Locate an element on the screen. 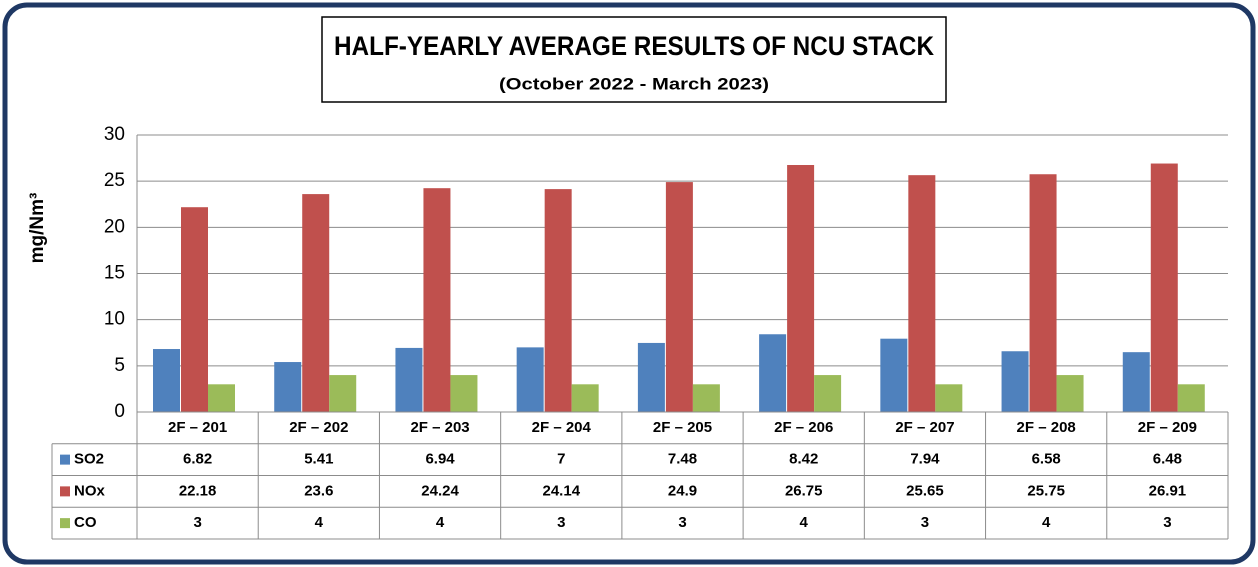 The height and width of the screenshot is (567, 1258). category-label: 2F – 204 is located at coordinates (562, 427).